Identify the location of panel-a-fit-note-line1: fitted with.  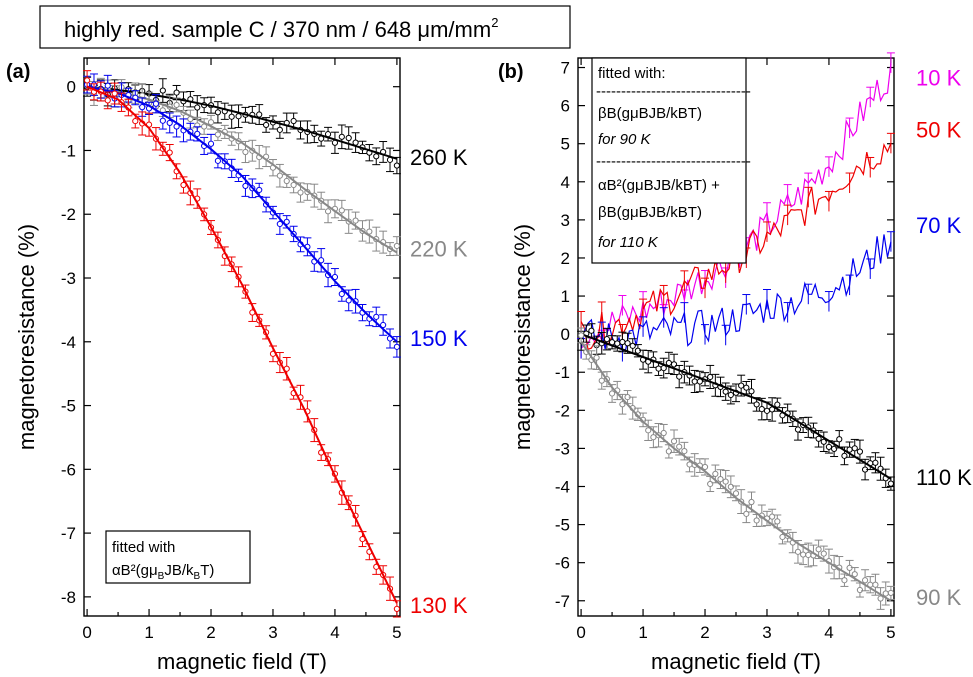
(143, 547).